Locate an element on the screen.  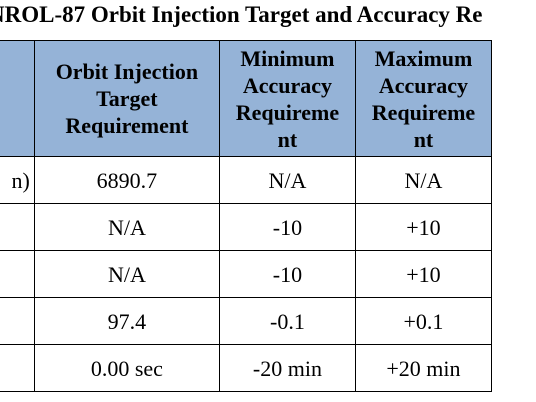
header-target-line-1: Orbit Injection is located at coordinates (127, 71).